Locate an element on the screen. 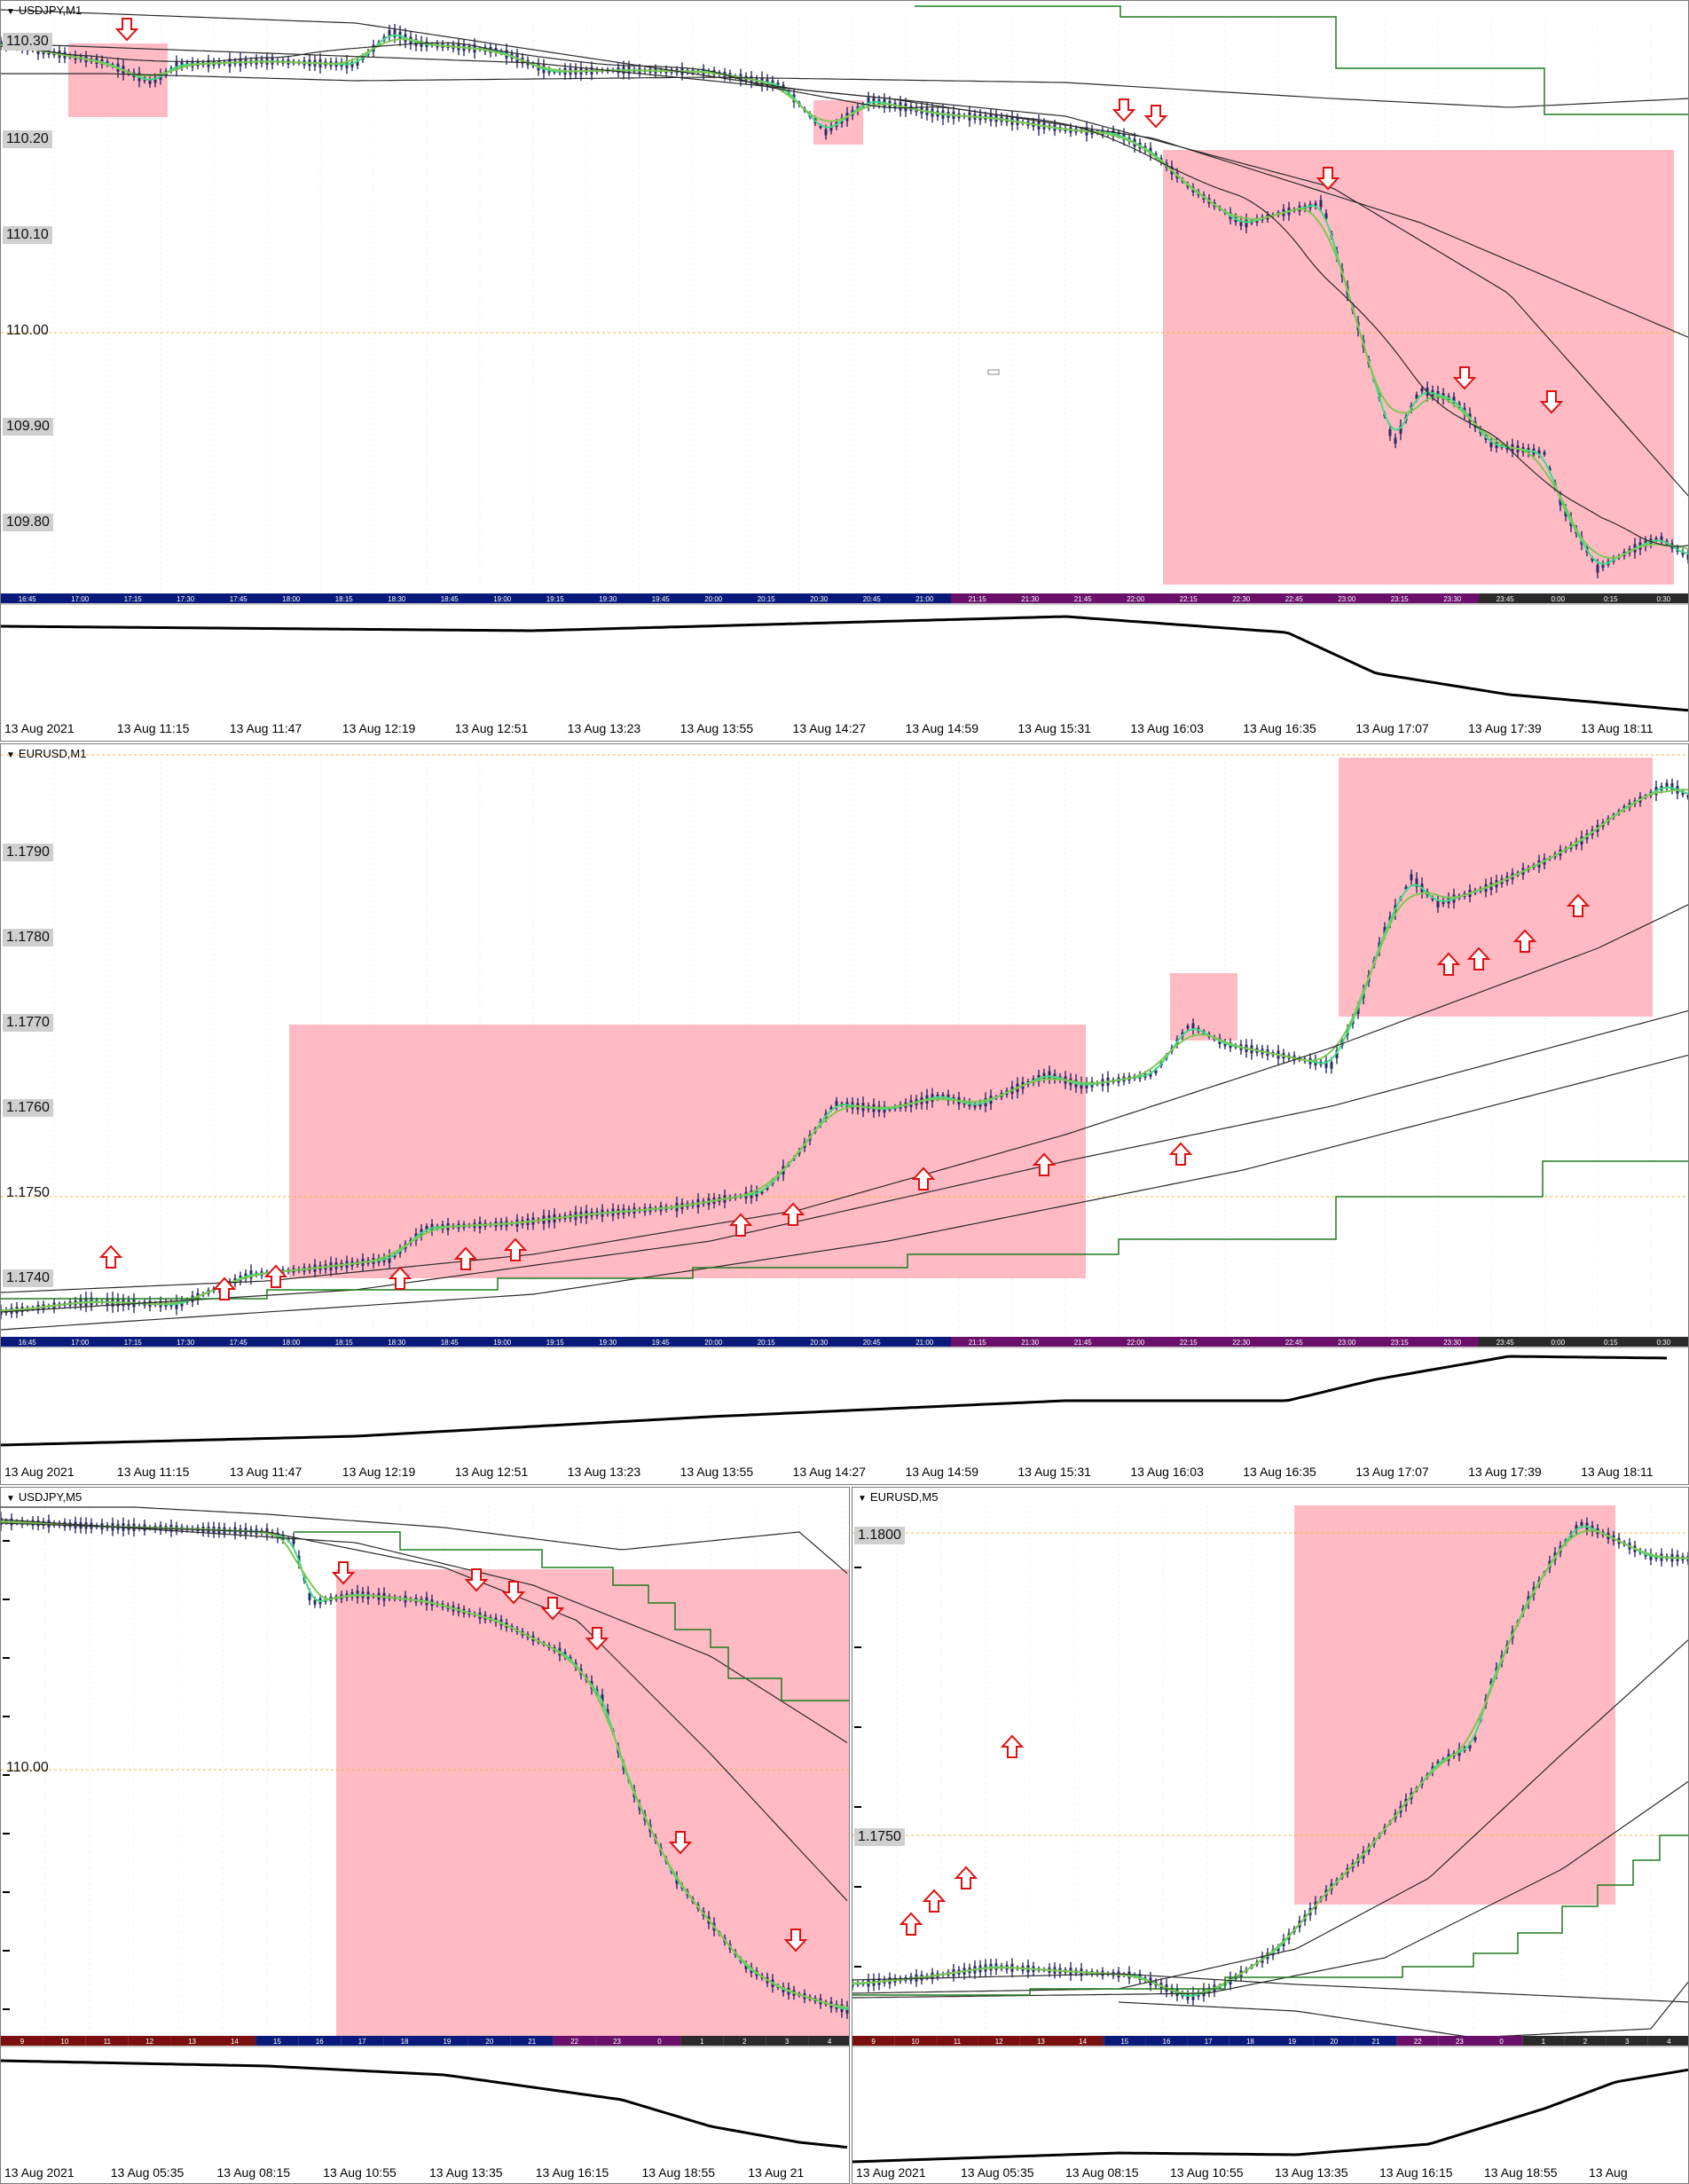 The image size is (1689, 2184). price-label: 110.20 is located at coordinates (27, 139).